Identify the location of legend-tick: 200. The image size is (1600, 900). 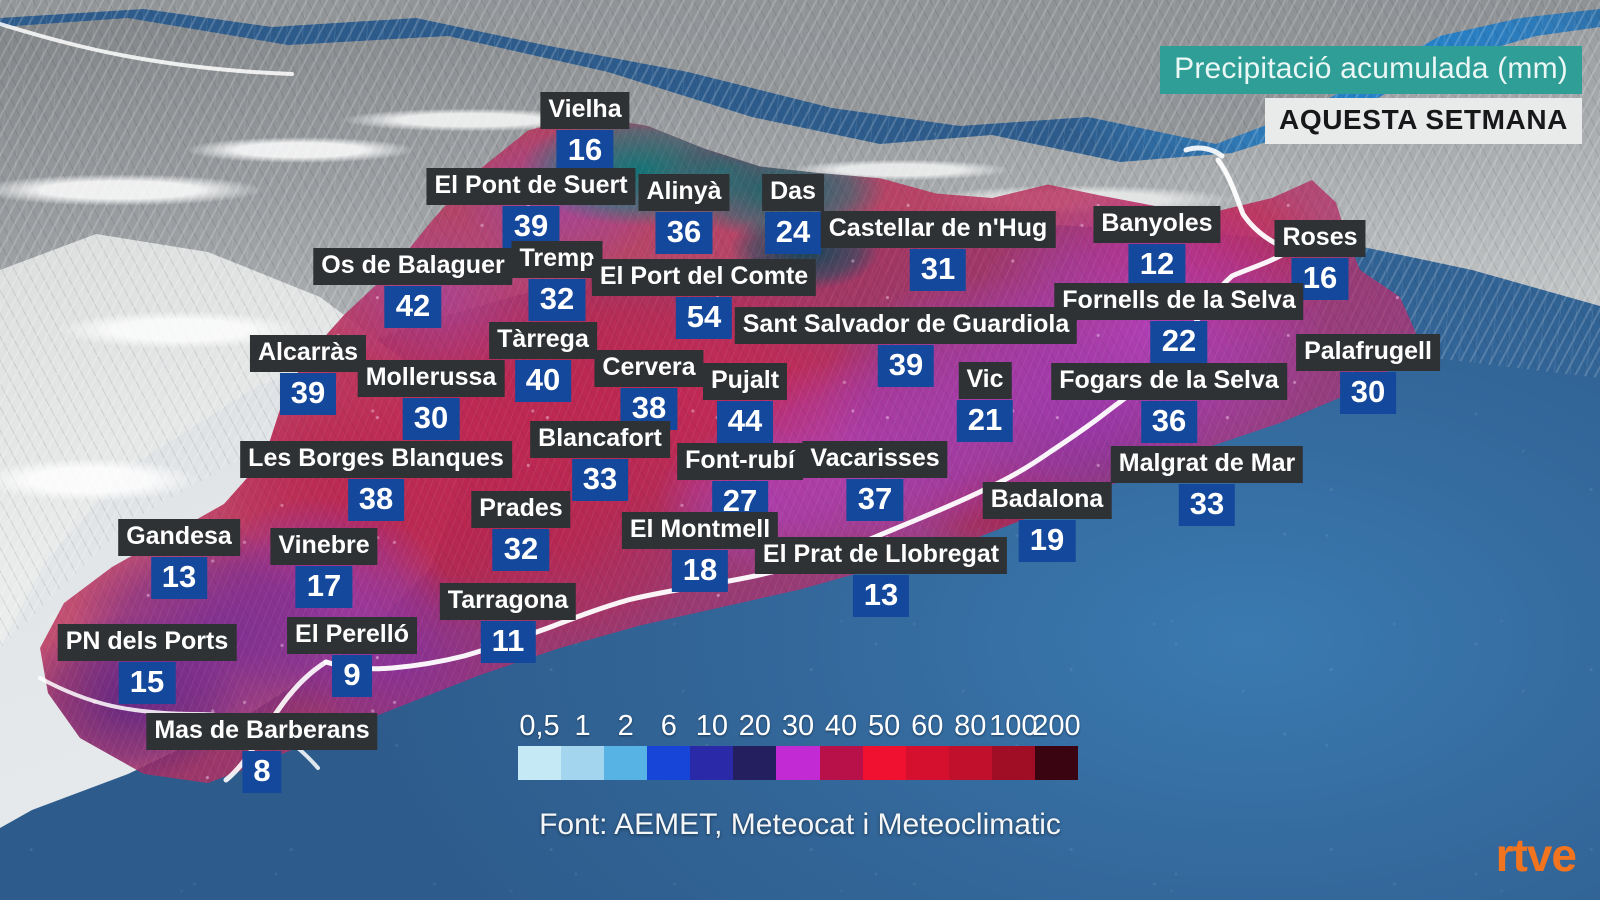
(1056, 726).